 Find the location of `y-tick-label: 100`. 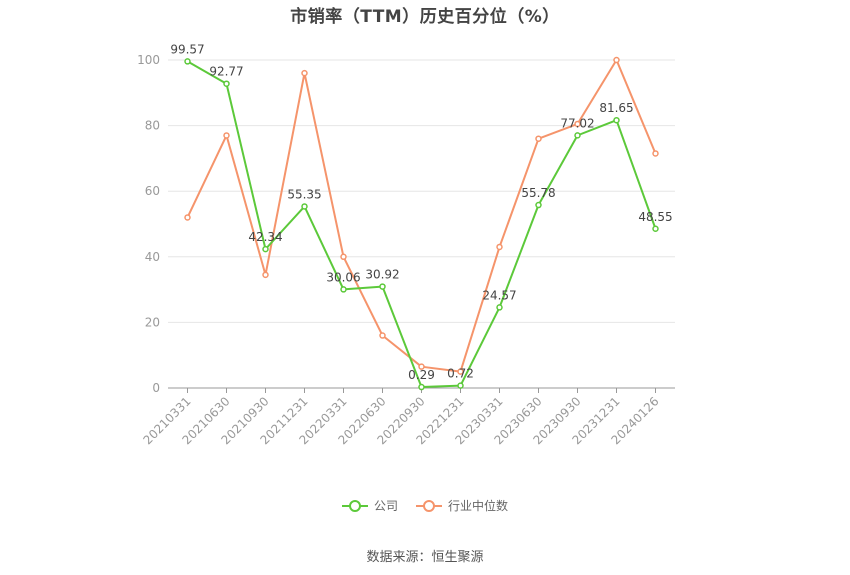

y-tick-label: 100 is located at coordinates (148, 60).